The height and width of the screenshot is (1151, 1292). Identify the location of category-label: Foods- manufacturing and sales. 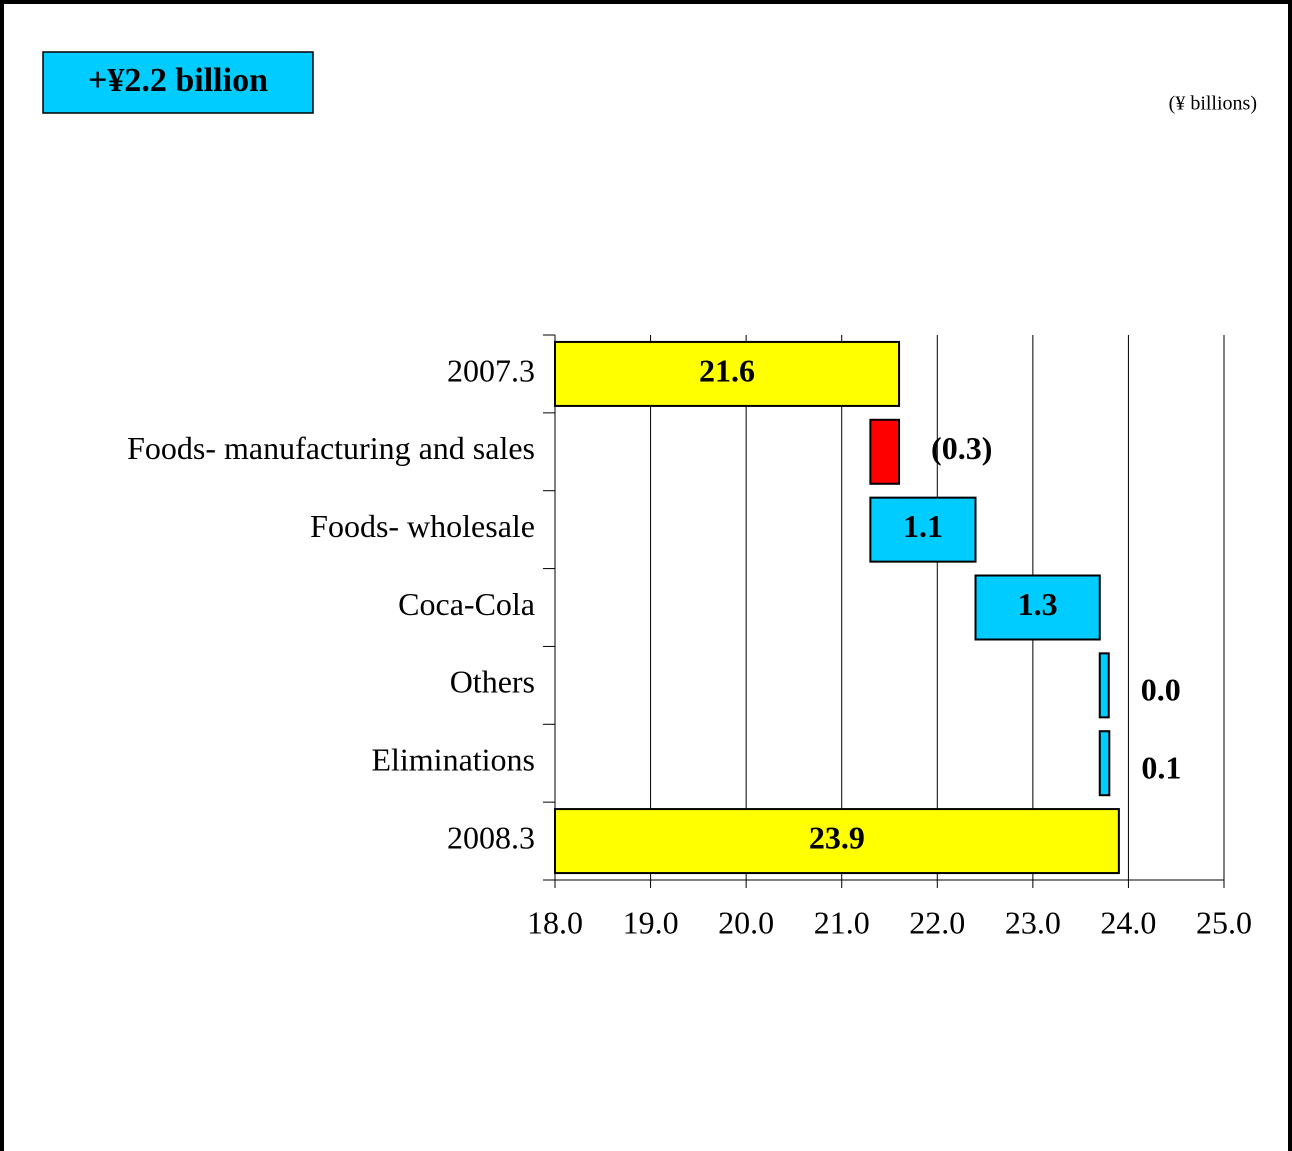
(331, 448).